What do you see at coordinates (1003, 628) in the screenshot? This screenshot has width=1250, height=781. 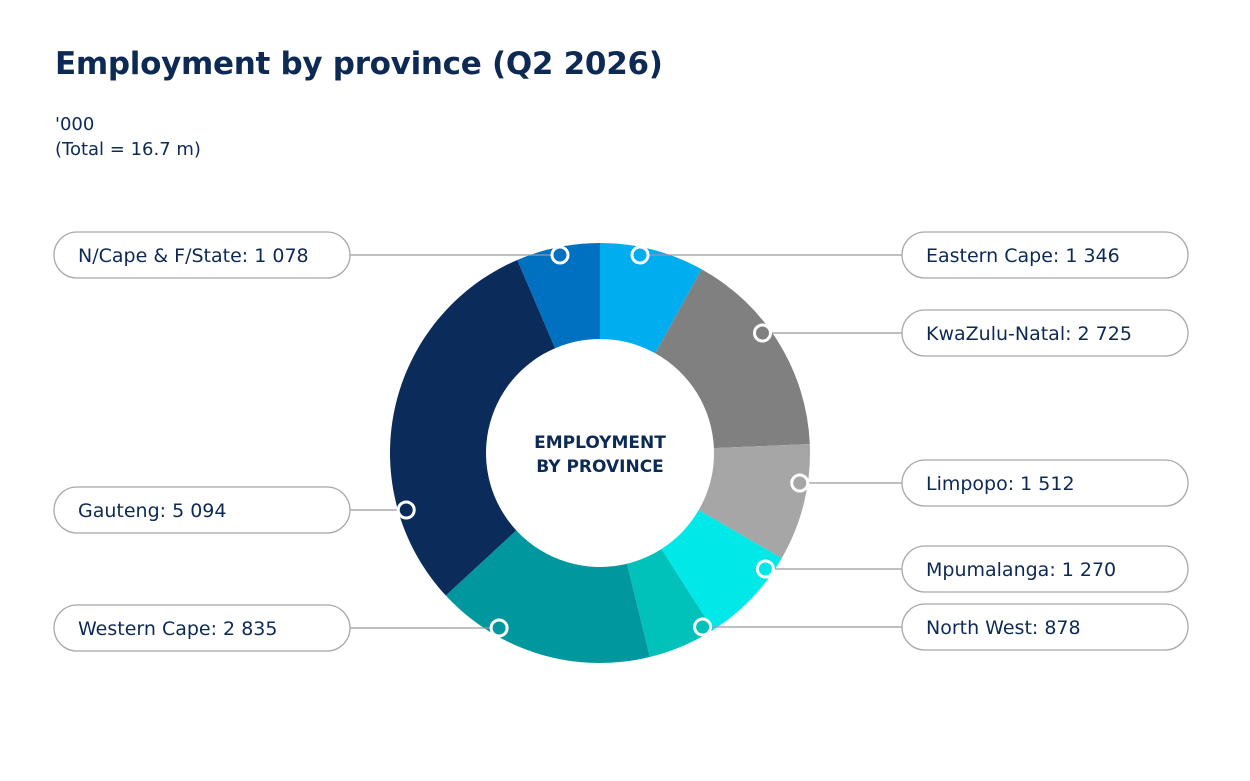 I see `callout-label-north-west: North West: 878` at bounding box center [1003, 628].